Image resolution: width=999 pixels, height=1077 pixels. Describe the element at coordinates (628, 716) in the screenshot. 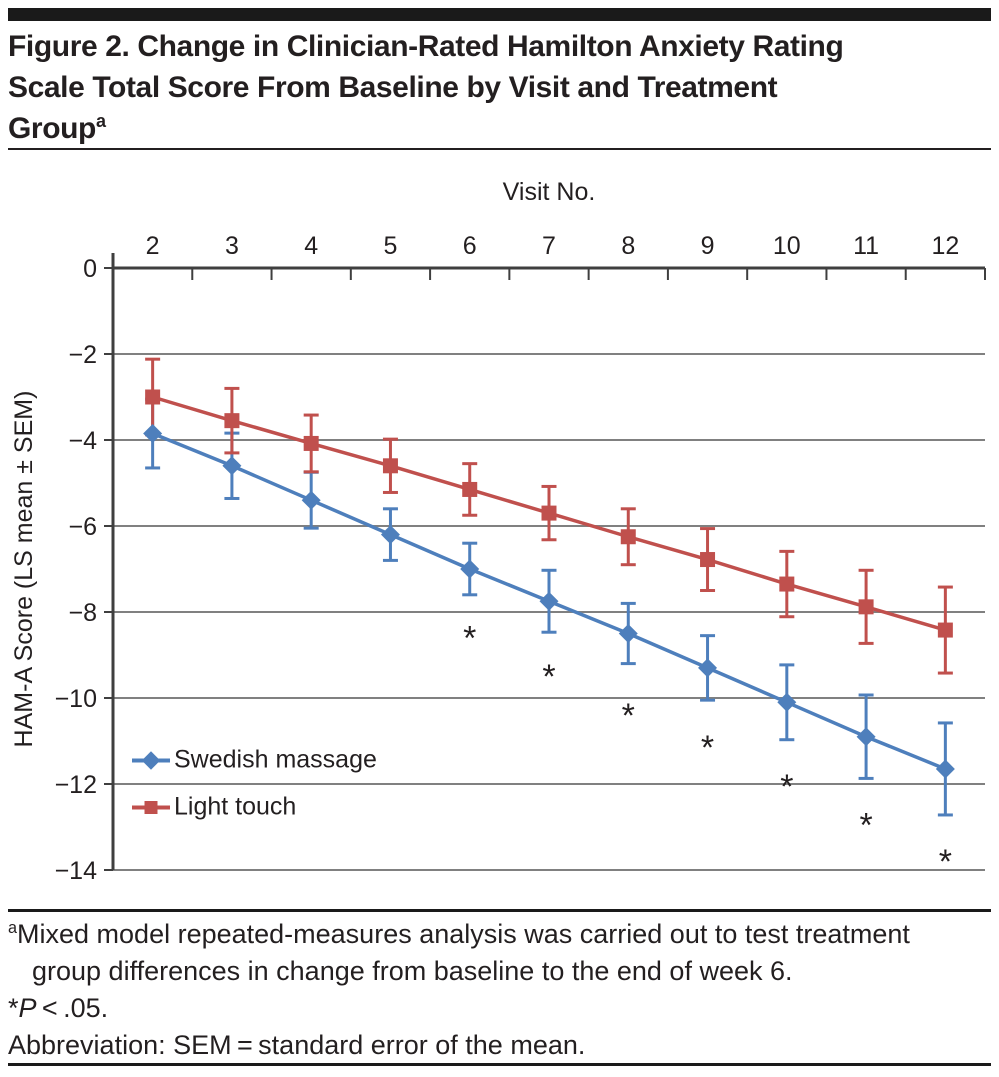

I see `significance-asterisk-visit-8: *` at that location.